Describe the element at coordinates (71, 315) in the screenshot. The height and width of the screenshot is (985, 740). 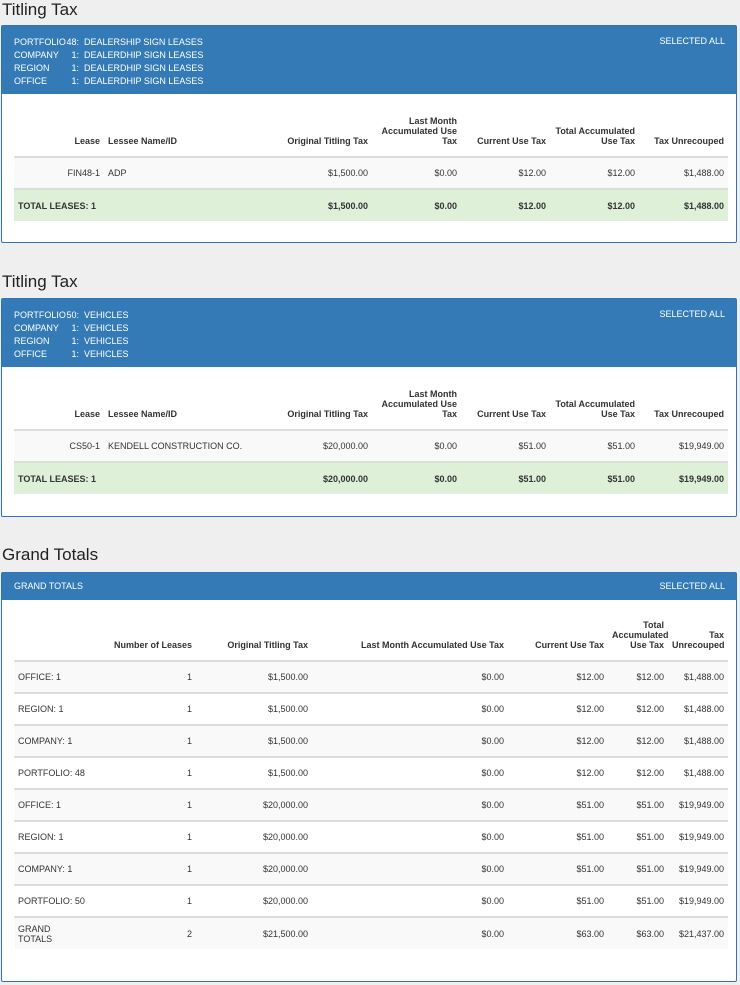
I see `filter-line-portfolio: PORTFOLIO50: VEHICLES` at that location.